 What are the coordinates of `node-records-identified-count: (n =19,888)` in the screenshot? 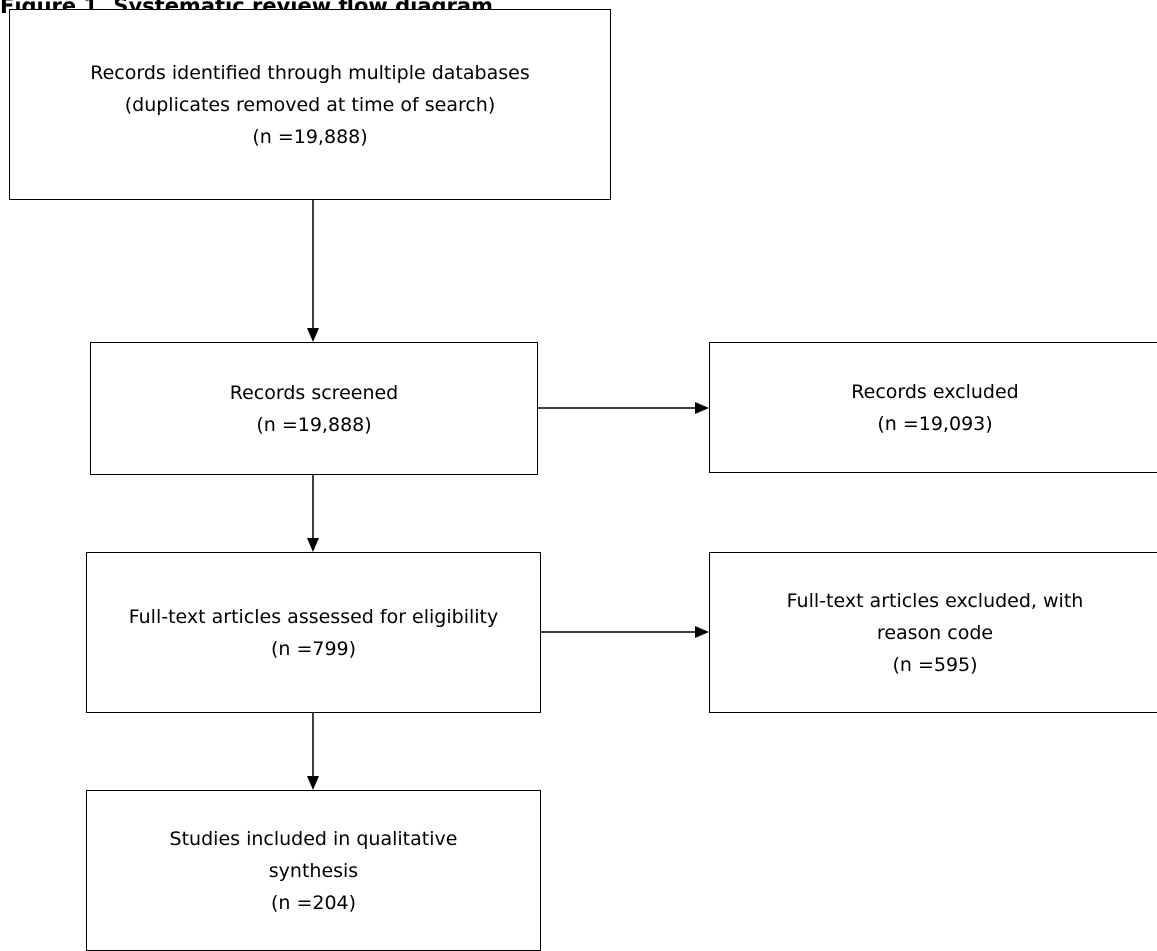 It's located at (310, 136).